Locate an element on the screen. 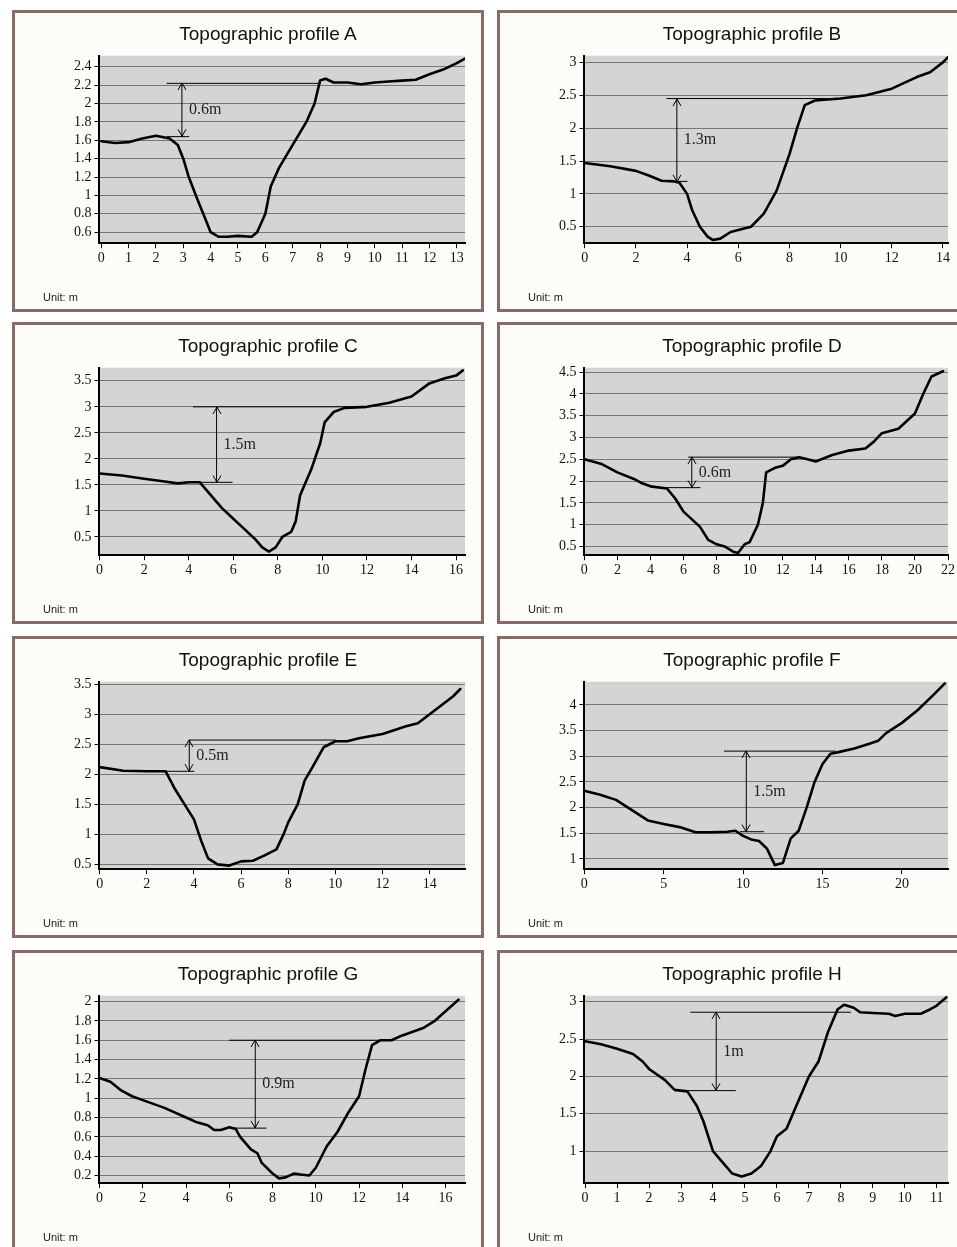 The width and height of the screenshot is (957, 1247). y-tick-label: 4 is located at coordinates (573, 393).